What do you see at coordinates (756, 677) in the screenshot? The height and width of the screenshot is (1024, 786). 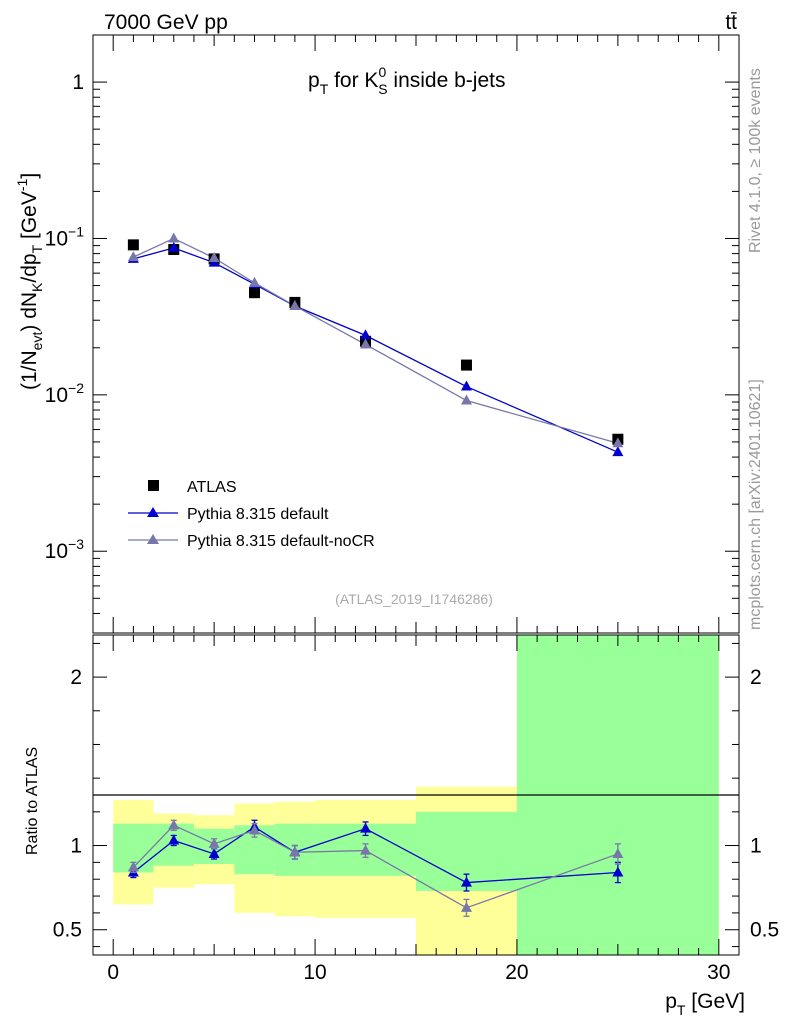 I see `ratio-y-tick-label-right: 2` at bounding box center [756, 677].